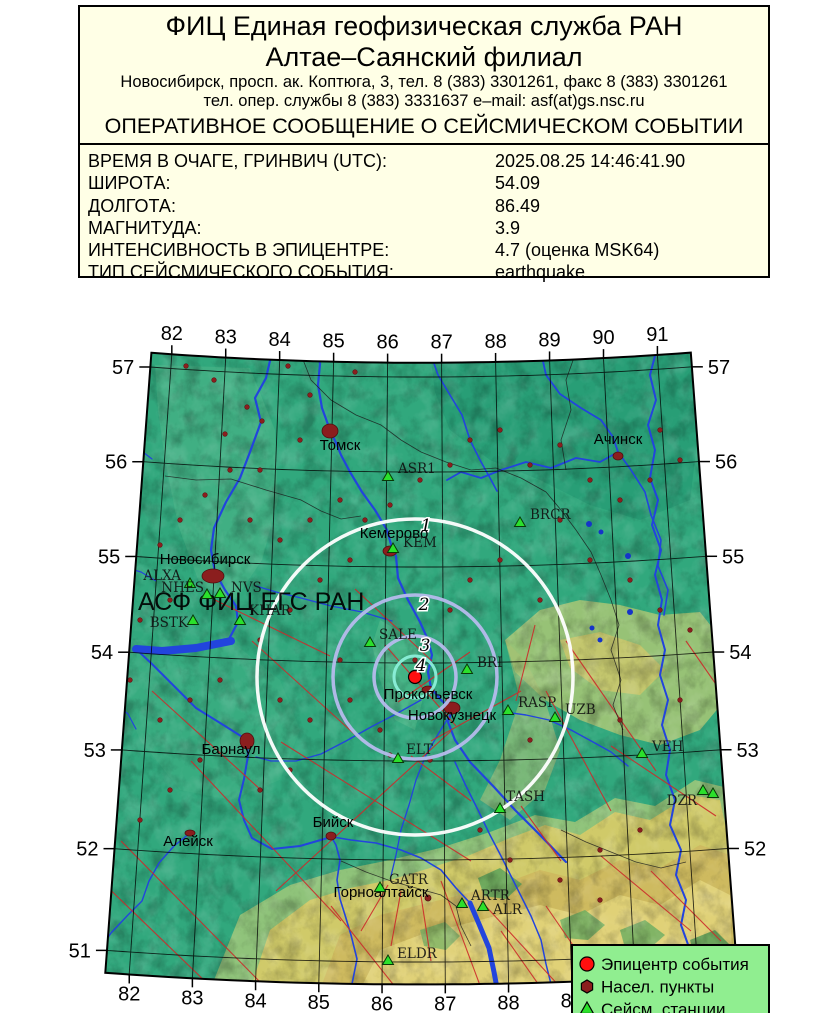 The image size is (827, 1013). What do you see at coordinates (280, 340) in the screenshot?
I see `lon-label-top: 84` at bounding box center [280, 340].